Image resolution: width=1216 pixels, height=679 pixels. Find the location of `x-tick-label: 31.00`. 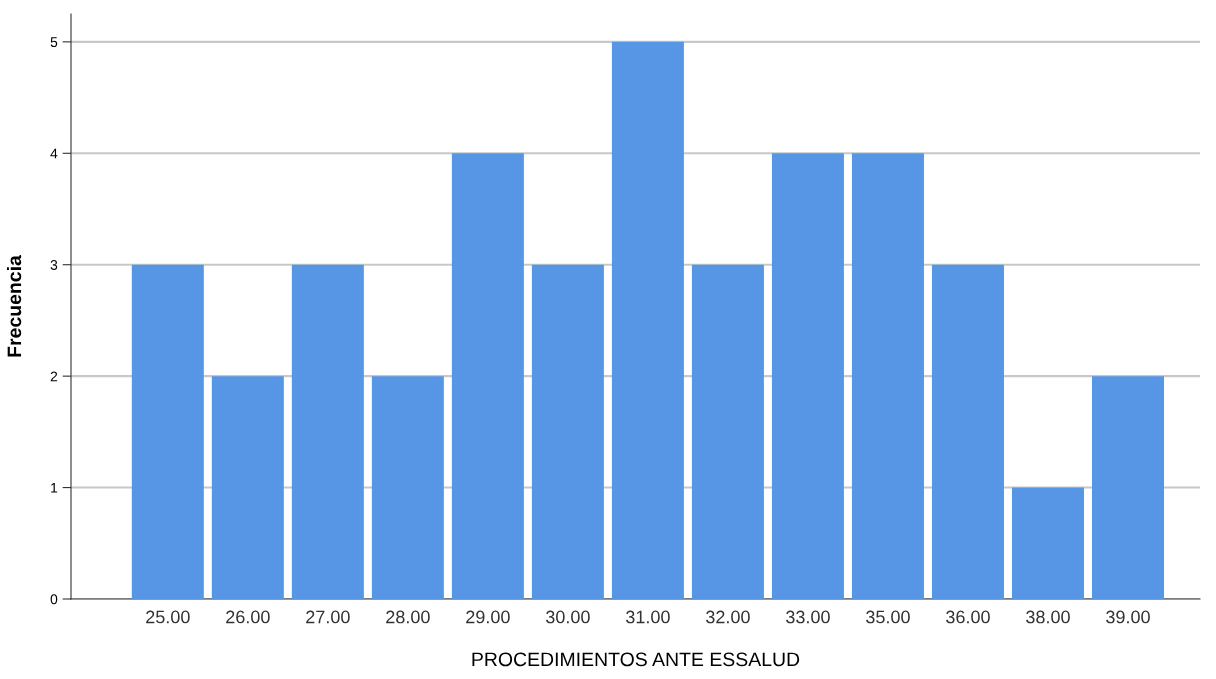

x-tick-label: 31.00 is located at coordinates (648, 617).